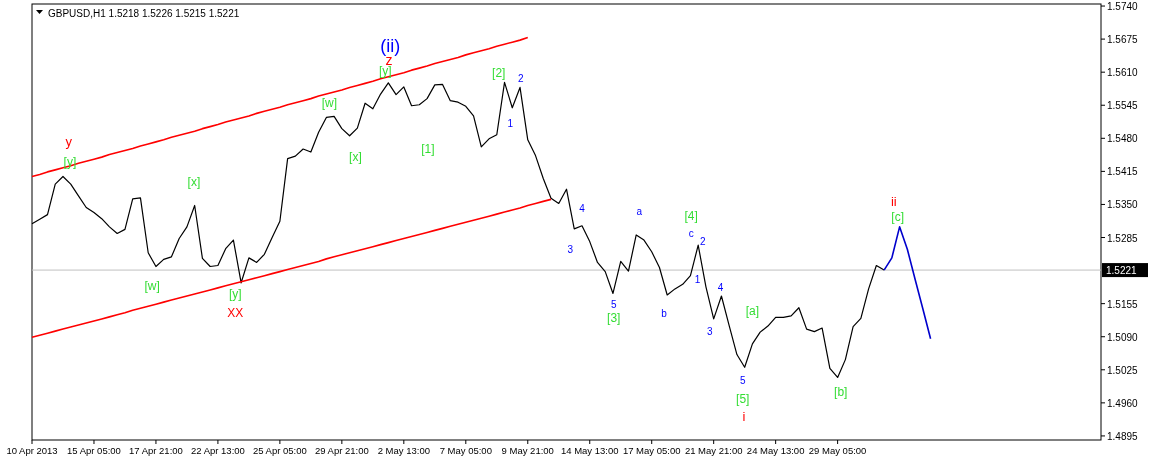 Image resolution: width=1151 pixels, height=462 pixels. What do you see at coordinates (32, 450) in the screenshot?
I see `x-tick-label: 10 Apr 2013` at bounding box center [32, 450].